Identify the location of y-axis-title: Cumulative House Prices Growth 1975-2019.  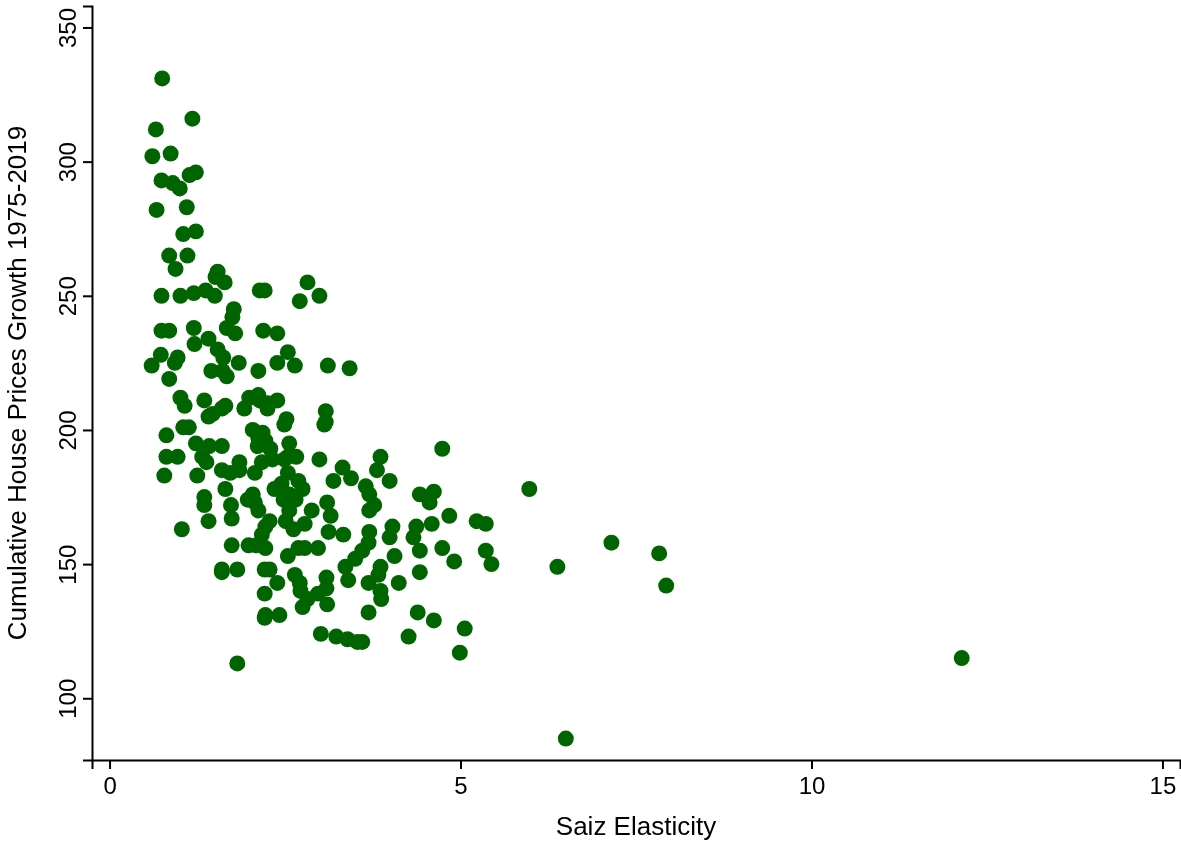
(17, 383).